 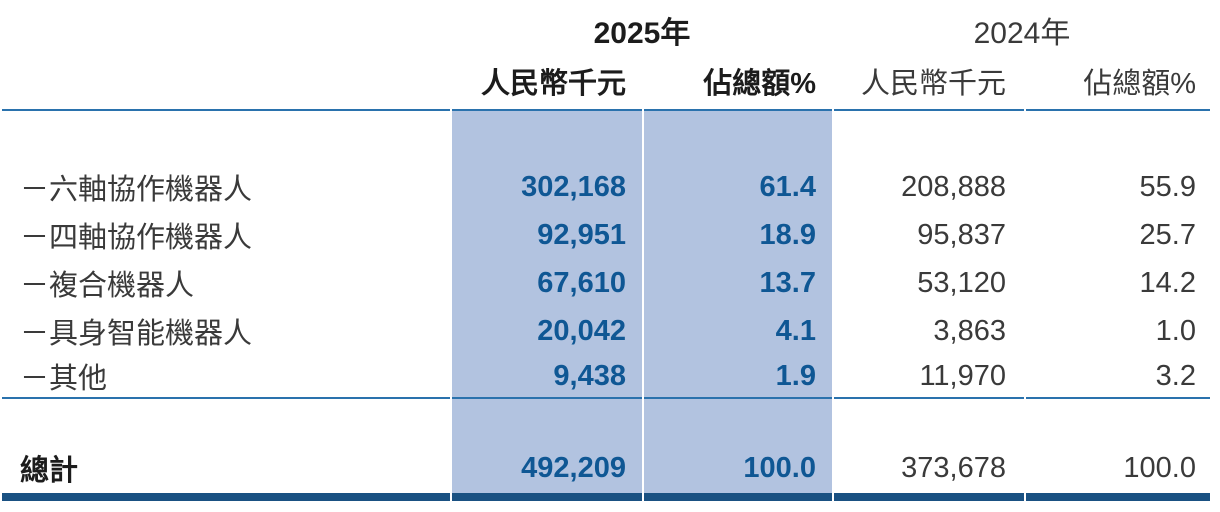 I want to click on value-2024-amount: 53,120, so click(x=961, y=282).